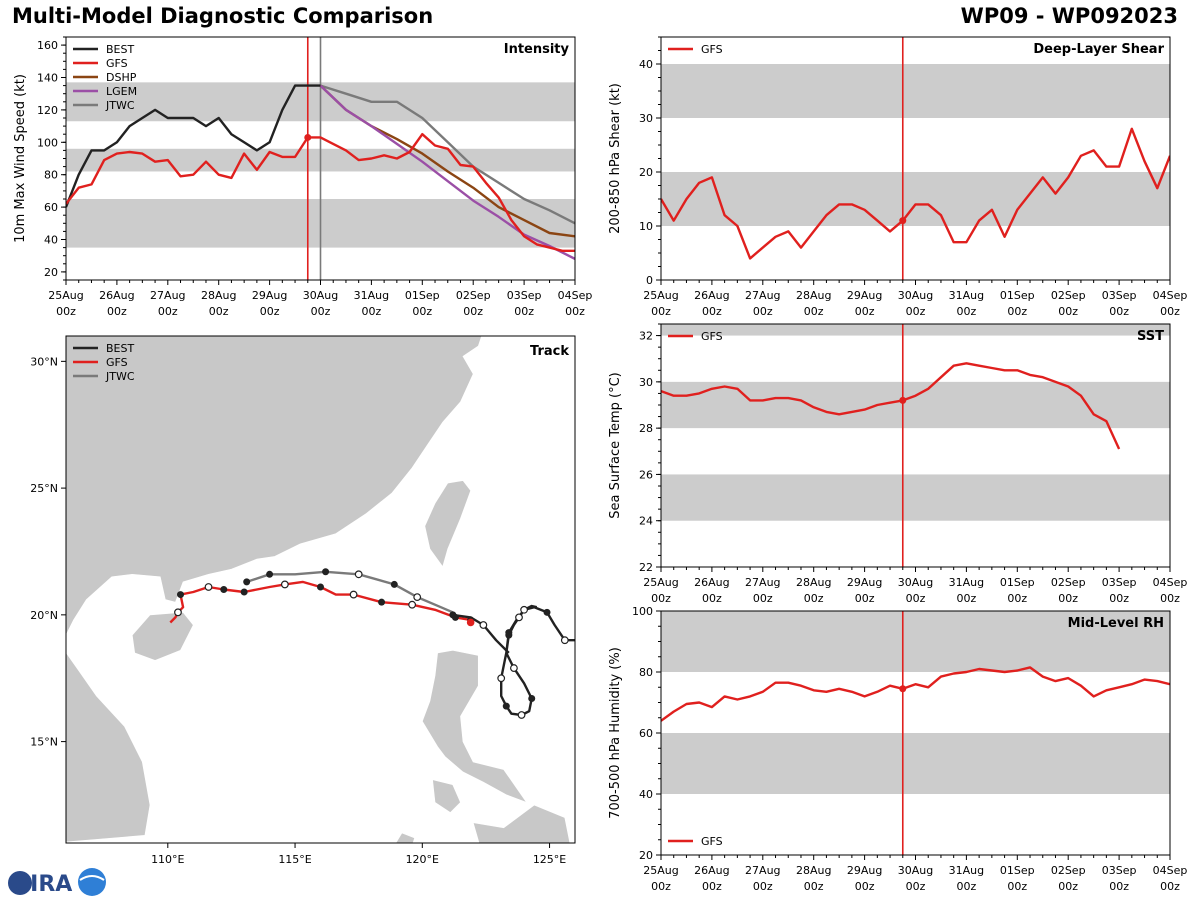 Image resolution: width=1200 pixels, height=900 pixels. Describe the element at coordinates (470, 622) in the screenshot. I see `track-gfs-current-marker` at that location.